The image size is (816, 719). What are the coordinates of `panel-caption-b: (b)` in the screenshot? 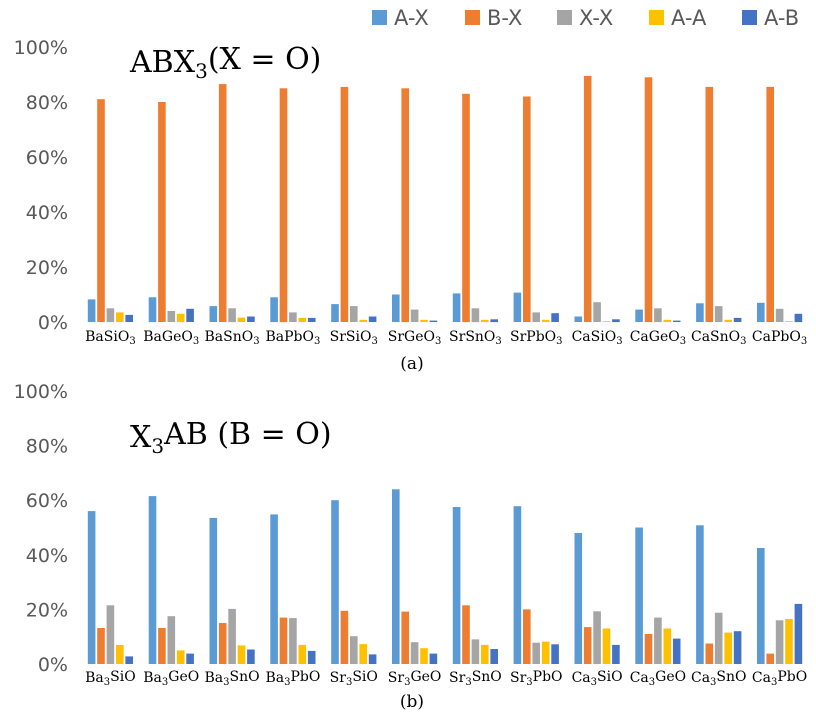 It's located at (412, 702).